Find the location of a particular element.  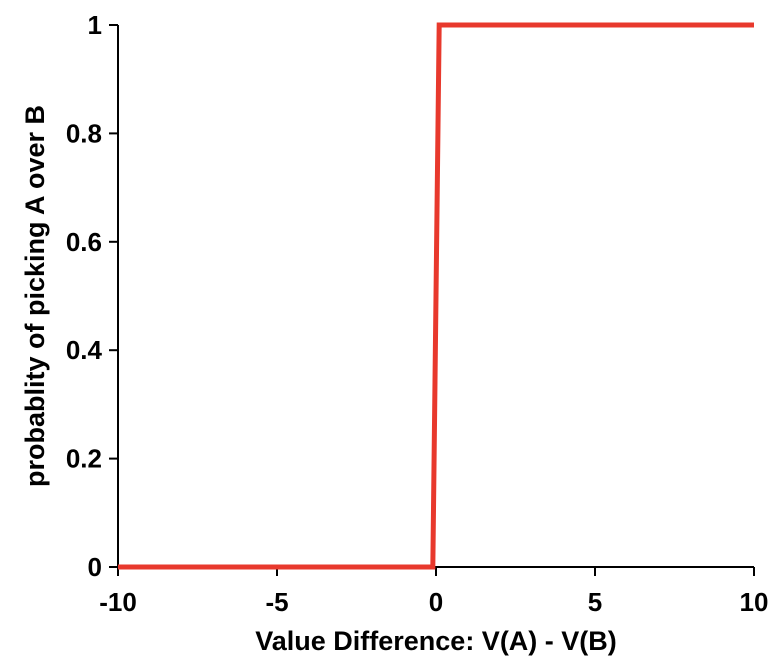

y-tick-label: 0.2 is located at coordinates (84, 459).